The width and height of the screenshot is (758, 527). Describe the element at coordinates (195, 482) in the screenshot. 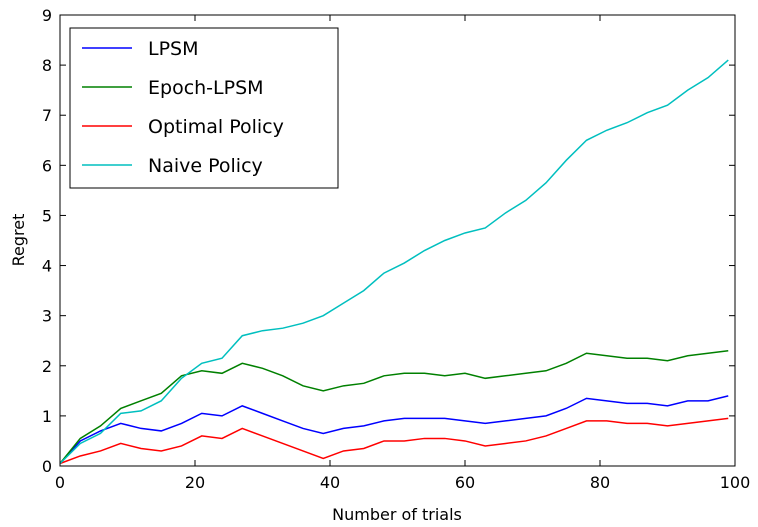

I see `x-tick-label: 20` at that location.